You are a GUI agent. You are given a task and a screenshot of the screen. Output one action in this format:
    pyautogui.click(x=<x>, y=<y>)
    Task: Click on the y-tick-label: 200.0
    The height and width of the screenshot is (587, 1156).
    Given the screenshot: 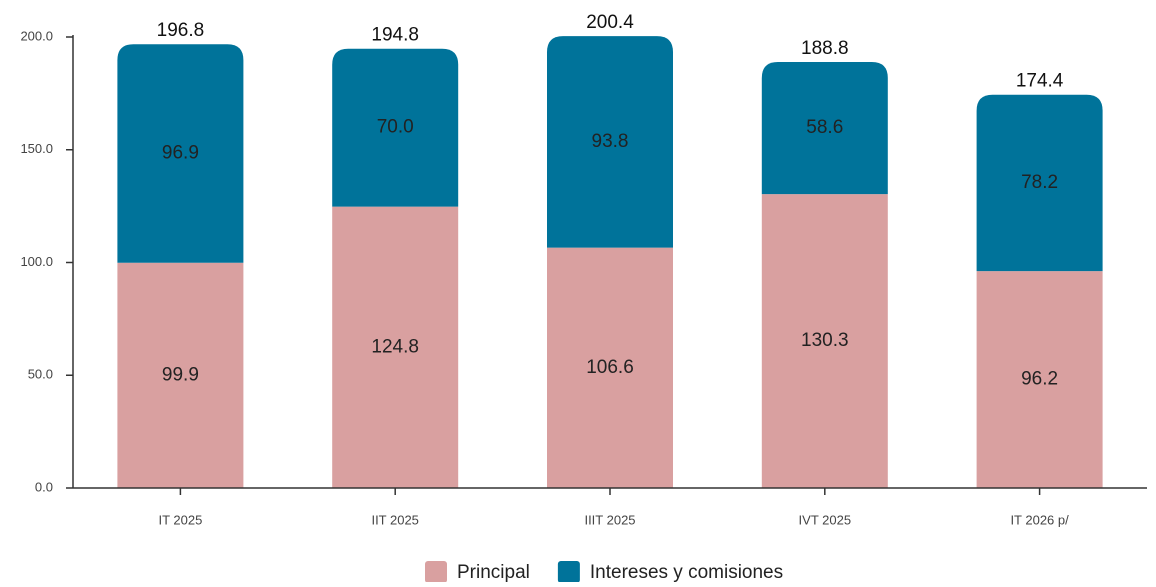 What is the action you would take?
    pyautogui.click(x=36, y=35)
    